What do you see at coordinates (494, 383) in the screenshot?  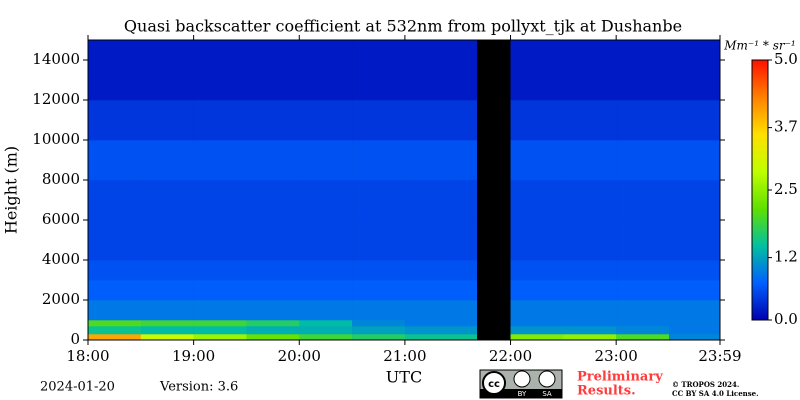 I see `logo-circle` at bounding box center [494, 383].